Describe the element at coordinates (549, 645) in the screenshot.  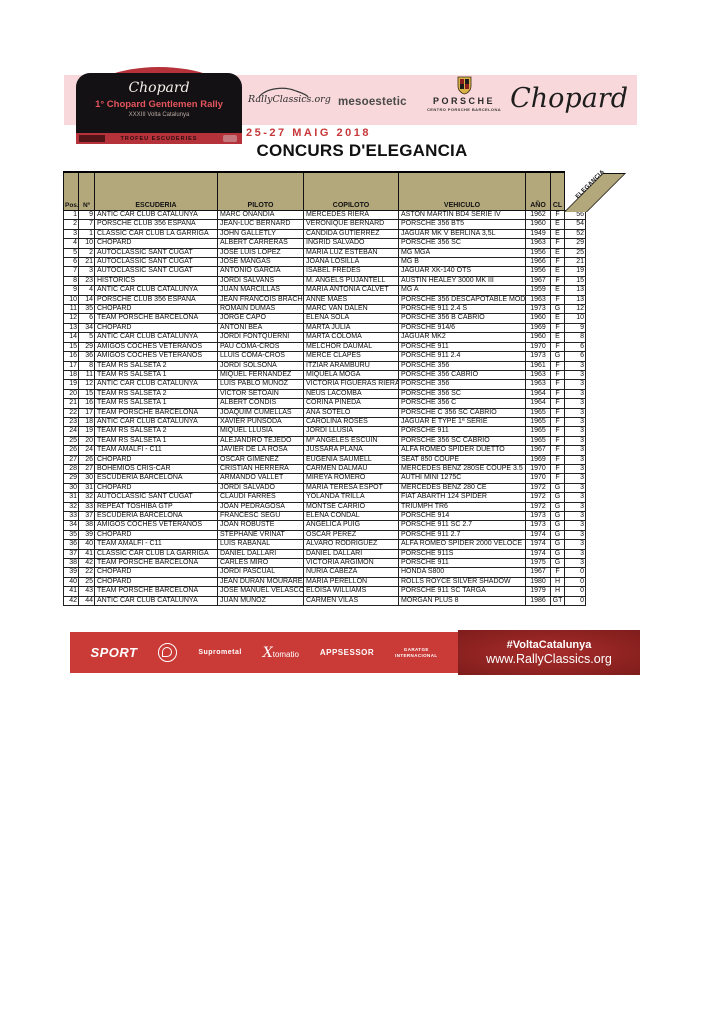
I see `footer-hashtag: #VoltaCatalunya` at that location.